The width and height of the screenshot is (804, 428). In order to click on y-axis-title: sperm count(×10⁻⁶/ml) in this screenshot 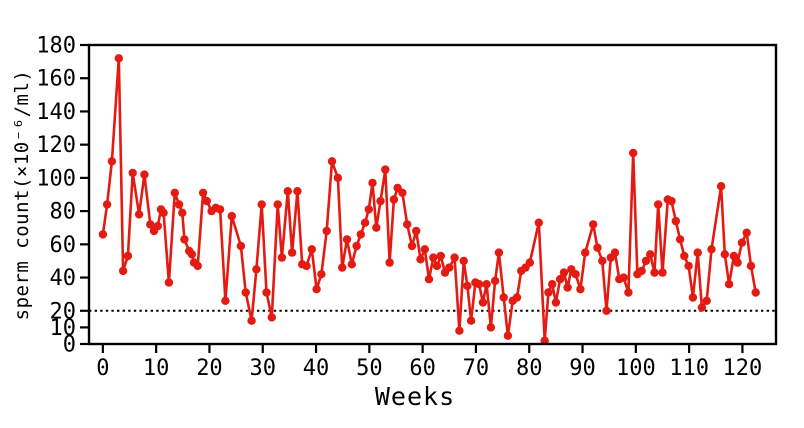, I will do `click(22, 195)`.